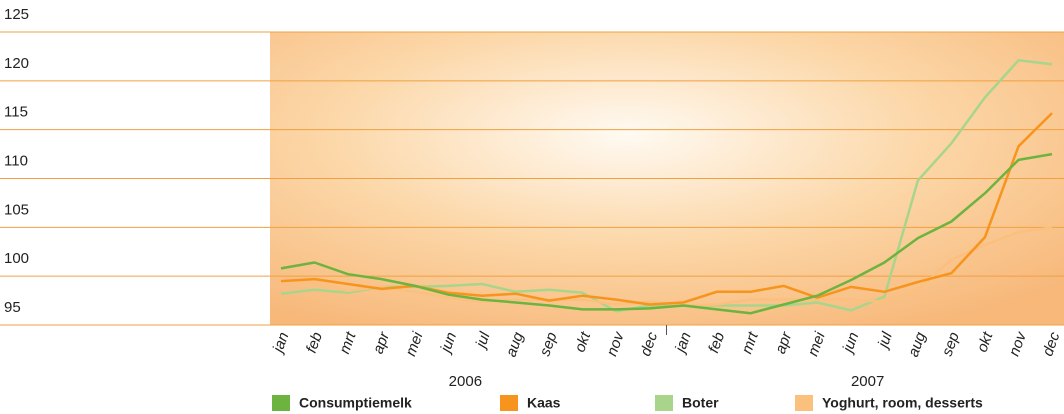 The width and height of the screenshot is (1064, 414). What do you see at coordinates (16, 160) in the screenshot?
I see `y-tick-label: 110` at bounding box center [16, 160].